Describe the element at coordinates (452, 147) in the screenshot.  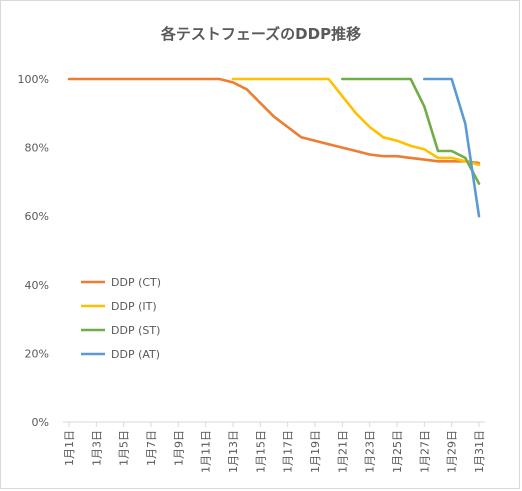
I see `series-line-ddpat` at that location.